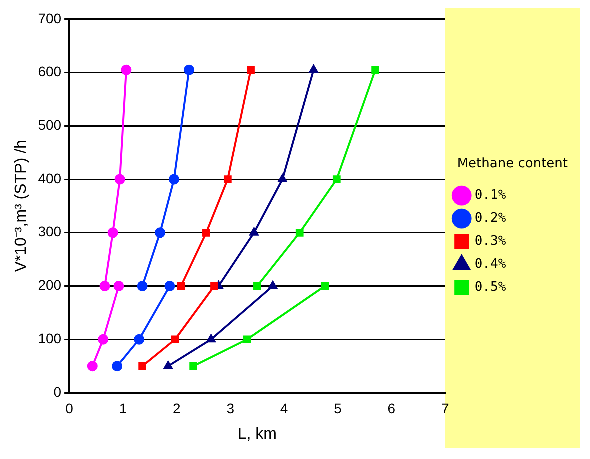  Describe the element at coordinates (70, 408) in the screenshot. I see `x-tick-label: 0` at that location.